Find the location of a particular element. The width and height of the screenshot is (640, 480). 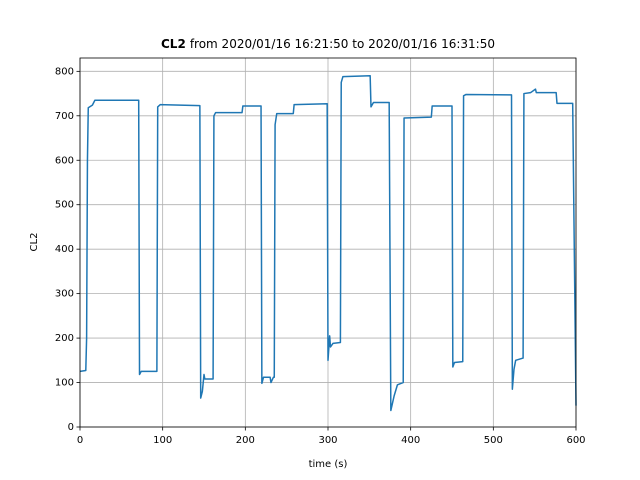

x-axis-label: time (s) is located at coordinates (328, 464).